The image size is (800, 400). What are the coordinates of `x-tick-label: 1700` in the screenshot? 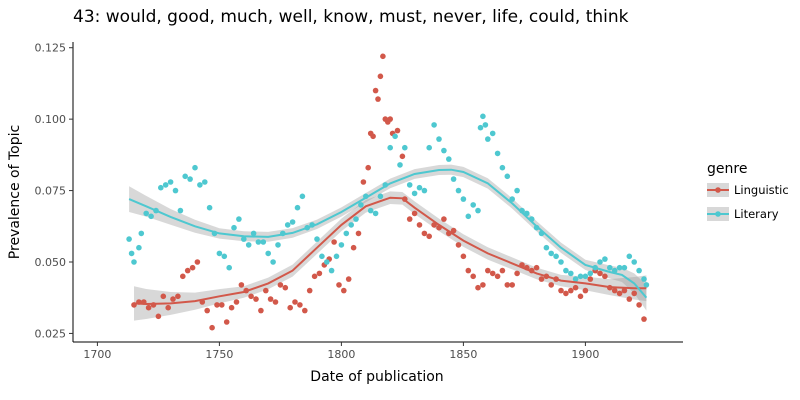 It's located at (97, 354).